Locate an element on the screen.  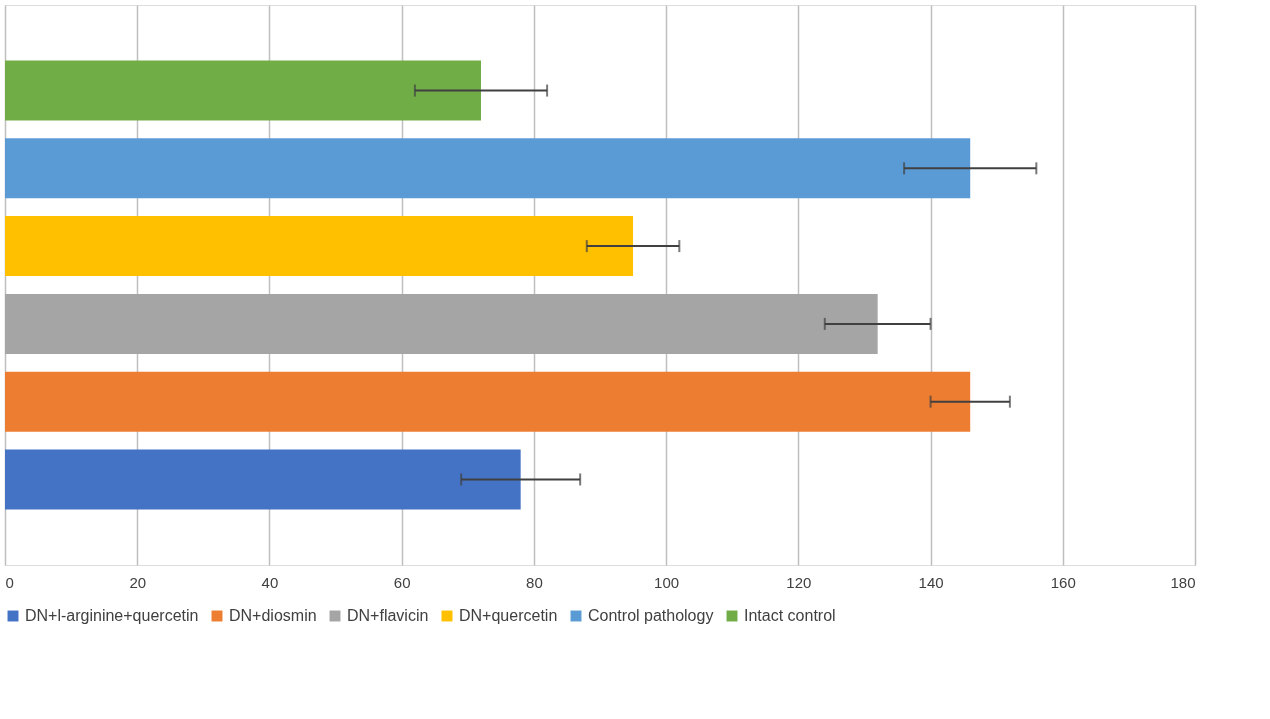
x-tick-label: 0 is located at coordinates (9, 582).